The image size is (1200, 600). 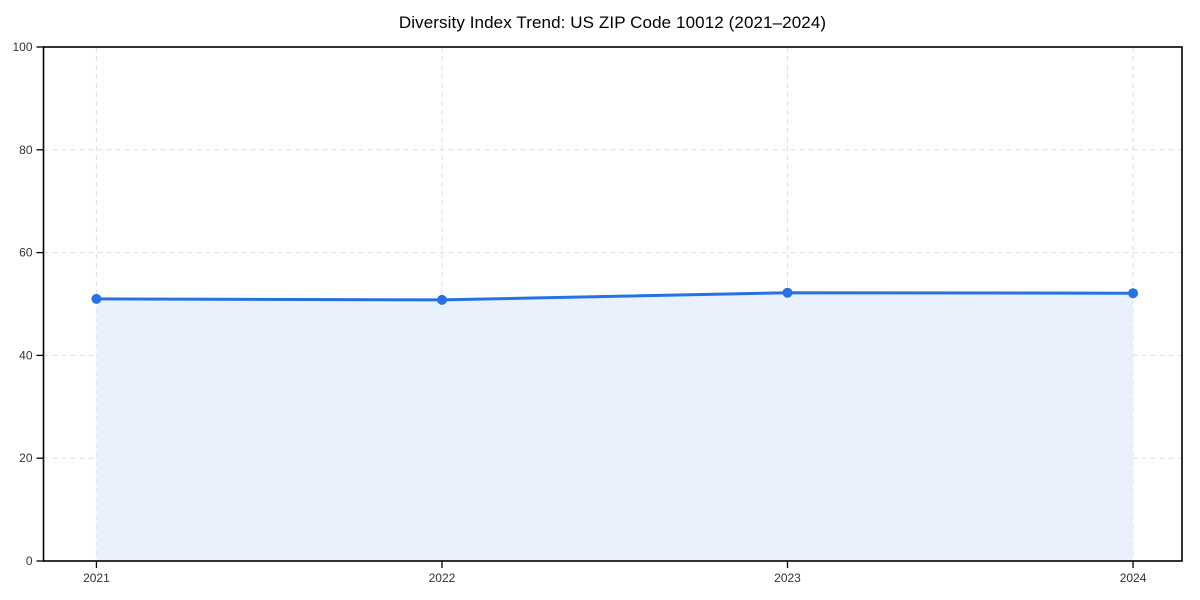 What do you see at coordinates (787, 578) in the screenshot?
I see `x-tick-label: 2023` at bounding box center [787, 578].